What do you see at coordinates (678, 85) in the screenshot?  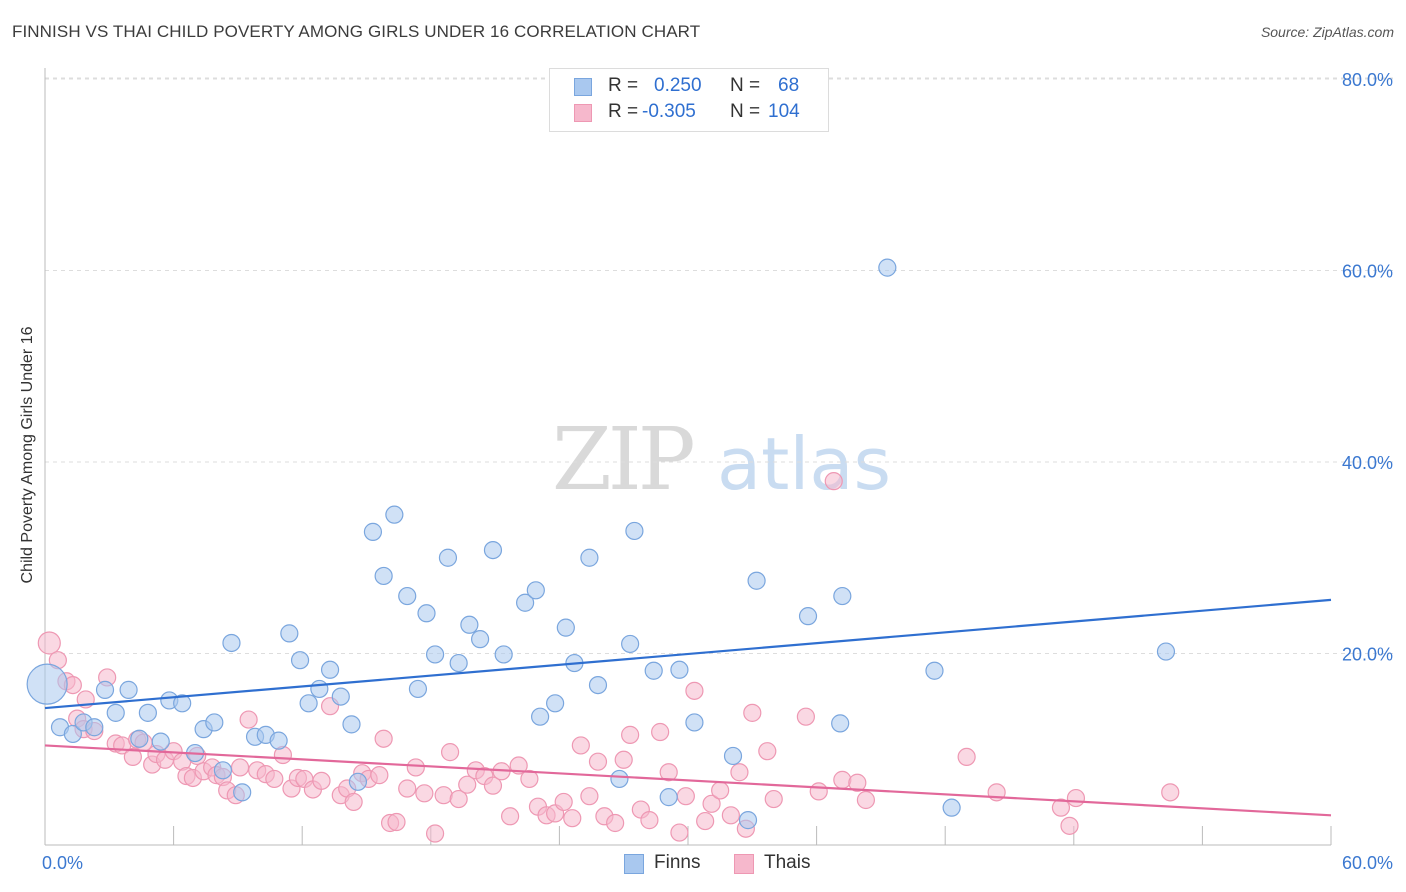 I see `finns-r-value: 0.250` at bounding box center [678, 85].